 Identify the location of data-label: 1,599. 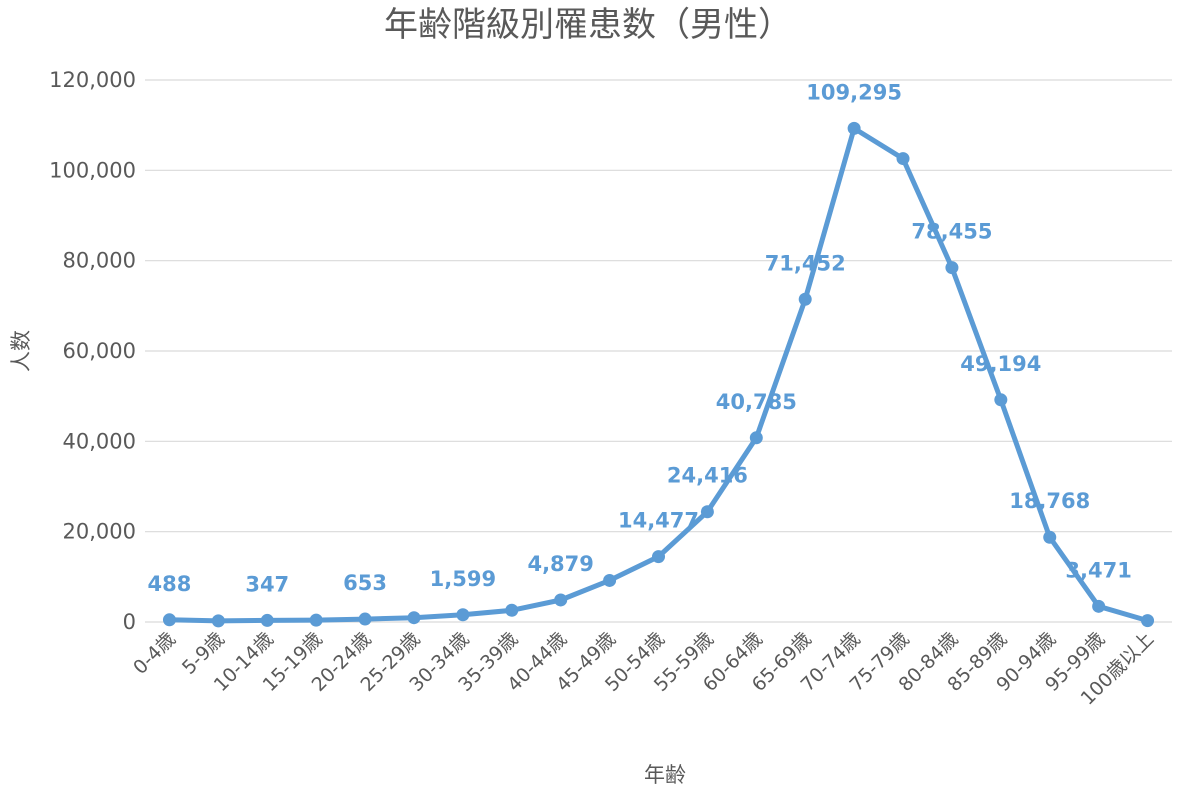
(463, 579).